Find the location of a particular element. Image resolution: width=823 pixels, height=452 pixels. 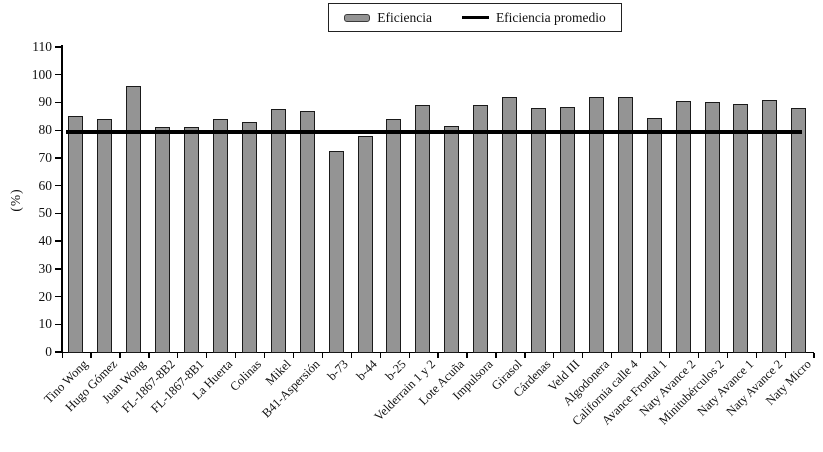

y-axis-tick-label: 40 is located at coordinates (45, 241).